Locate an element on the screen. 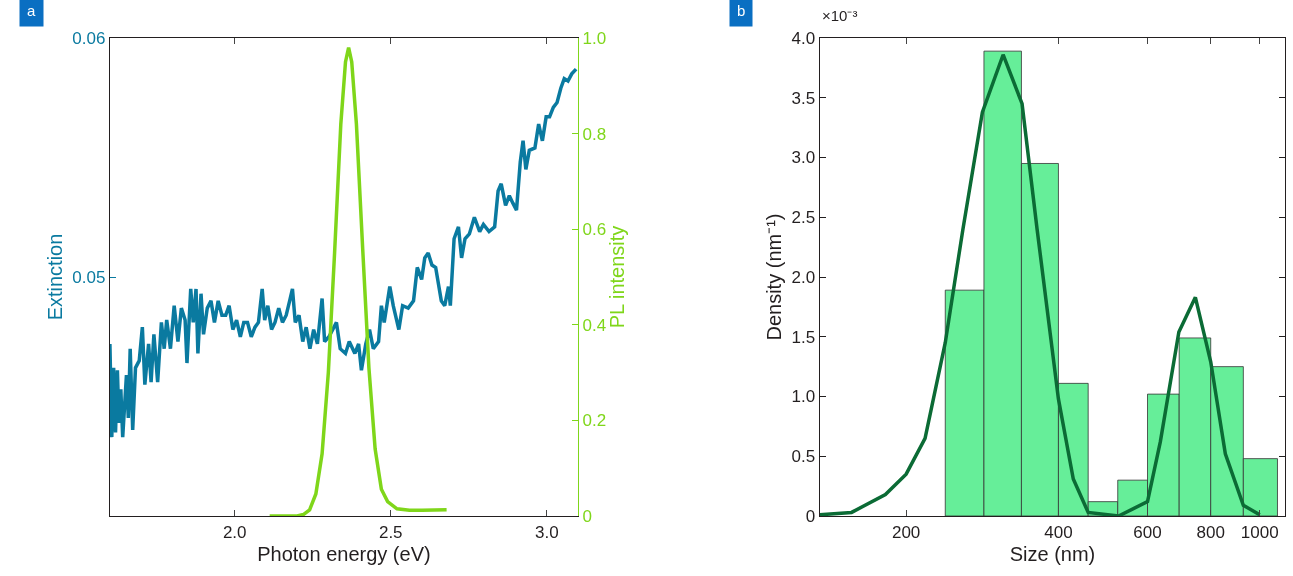 This screenshot has width=1293, height=576. y-tick-label: 3.0 is located at coordinates (803, 158).